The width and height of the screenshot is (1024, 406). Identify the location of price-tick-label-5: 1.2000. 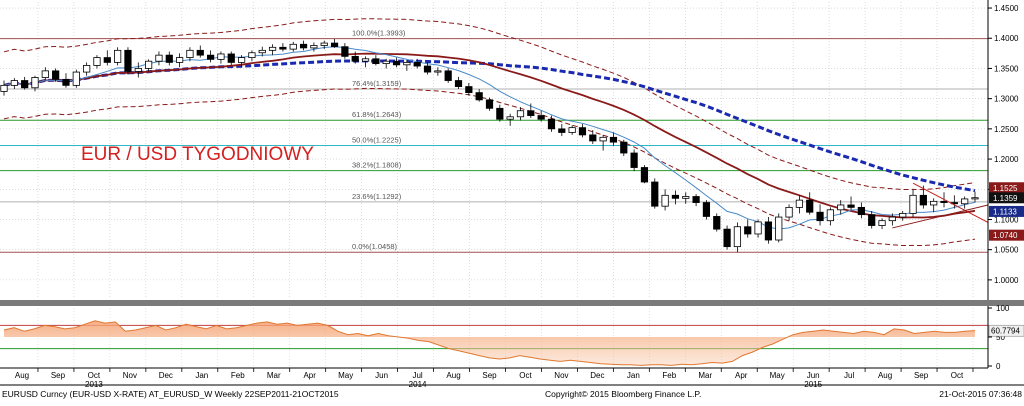
(1006, 159).